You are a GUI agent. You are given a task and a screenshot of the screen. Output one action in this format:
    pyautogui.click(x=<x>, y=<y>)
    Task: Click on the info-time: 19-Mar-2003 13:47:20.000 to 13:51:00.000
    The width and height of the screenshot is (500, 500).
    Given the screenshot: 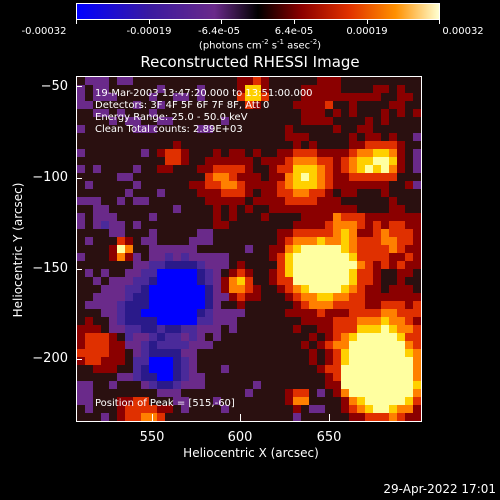 What is the action you would take?
    pyautogui.click(x=204, y=93)
    